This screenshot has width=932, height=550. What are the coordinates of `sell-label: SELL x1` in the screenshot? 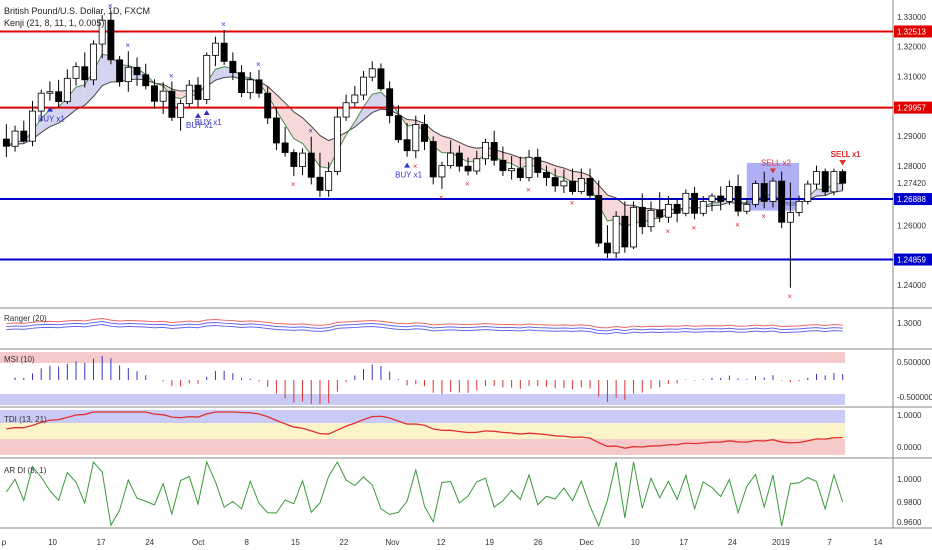 It's located at (846, 154).